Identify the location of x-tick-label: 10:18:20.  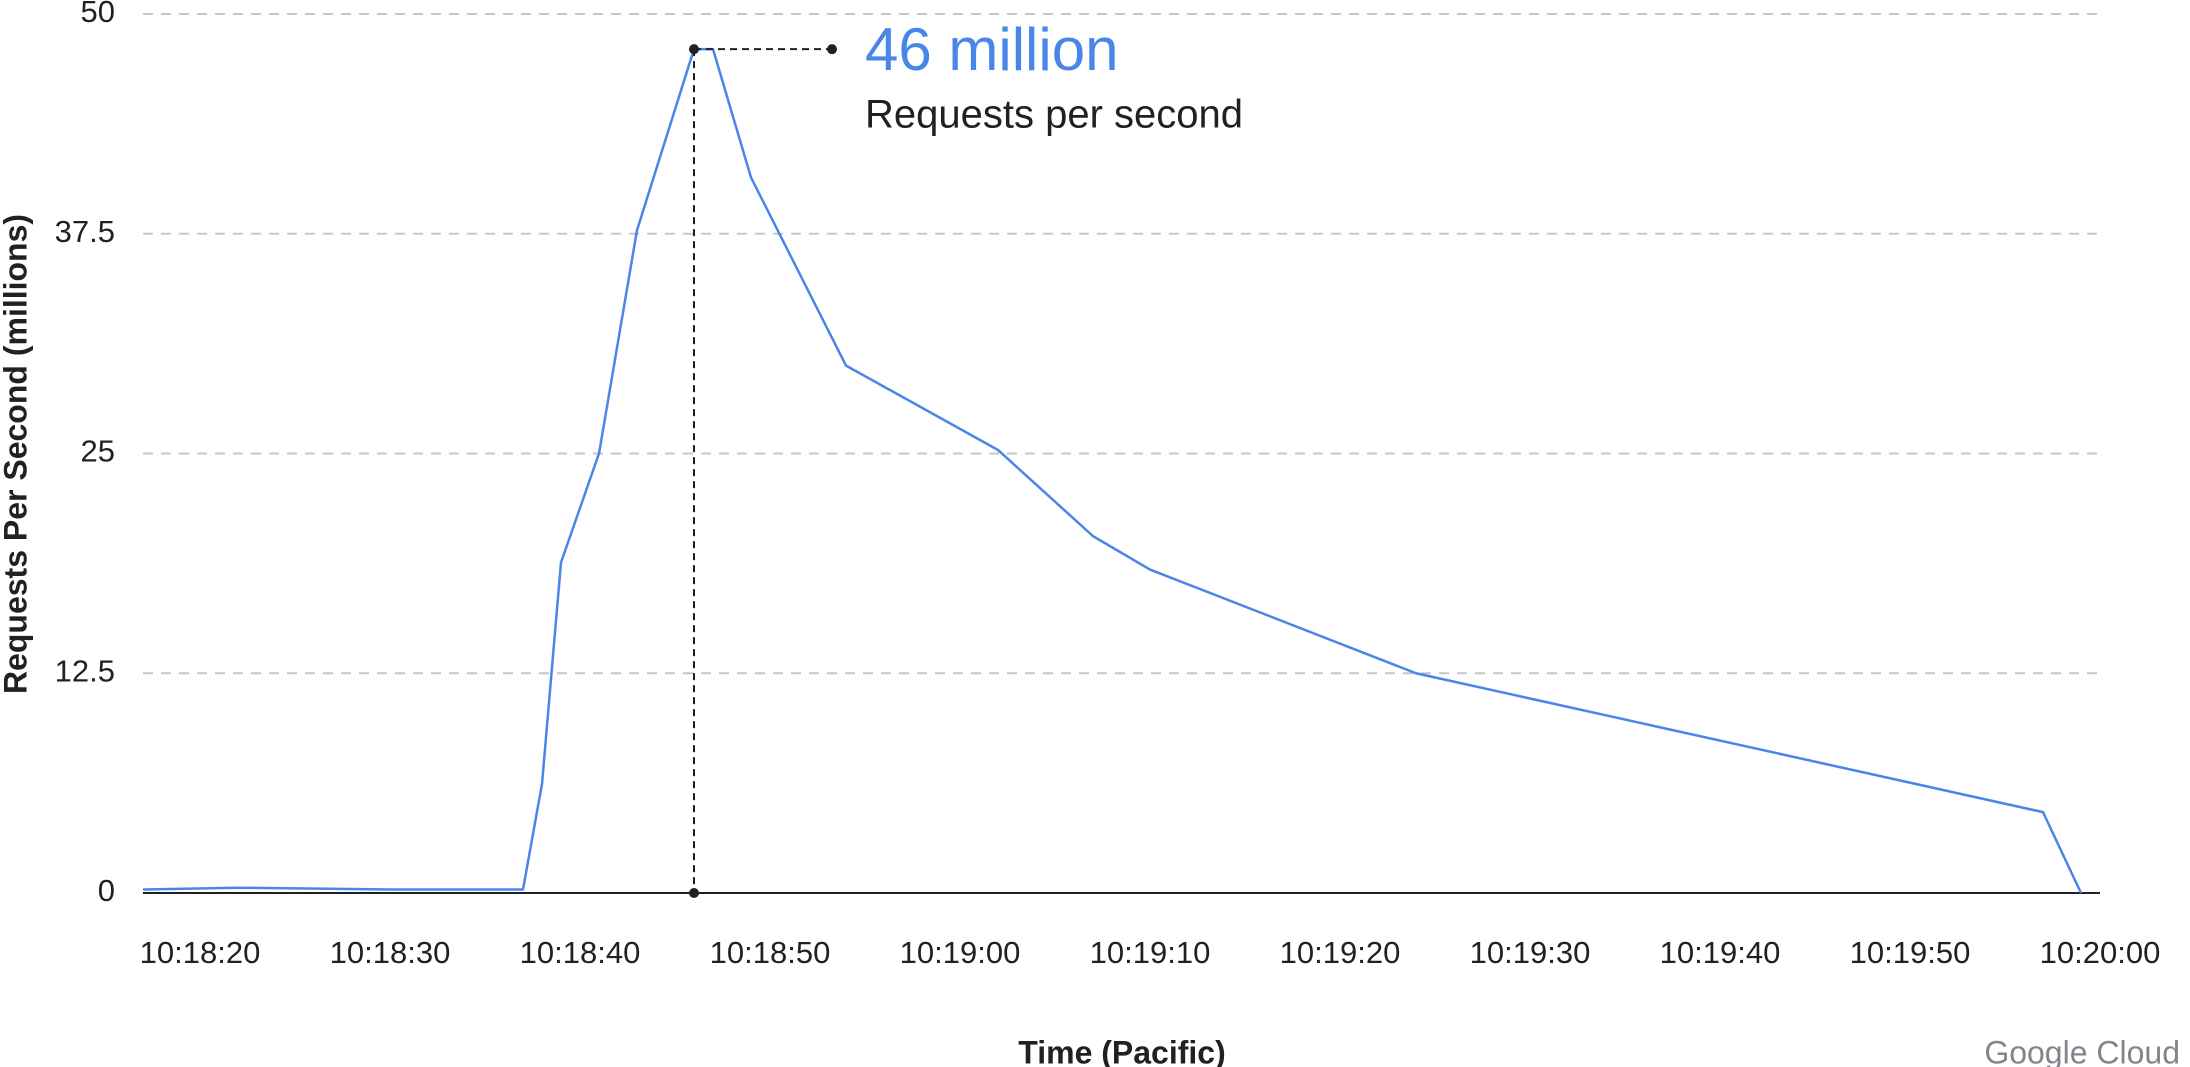
(200, 952).